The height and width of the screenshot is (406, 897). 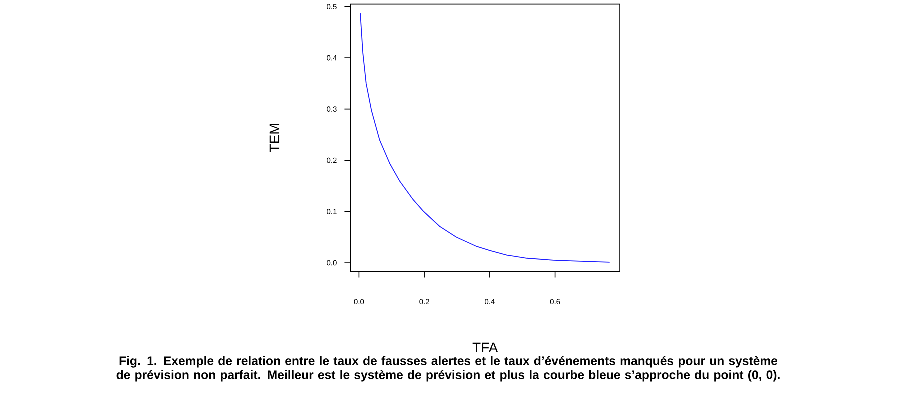 I want to click on caption: Fig. 1. Exemple de relation entre le taux de fausses alertes et le taux d’événements manqués pour un système de prévision non parfait. Meilleur est le système de prévision et plus la courbe bleue s’approche du point (0, 0)., so click(x=448, y=369).